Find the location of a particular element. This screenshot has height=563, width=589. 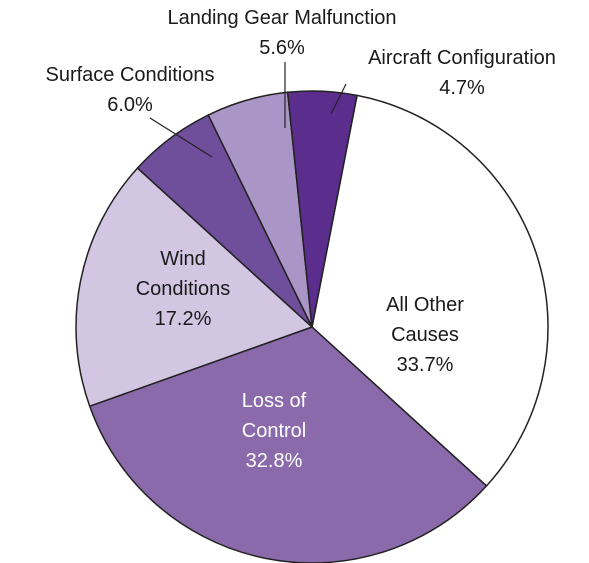

slice-label: Loss of Control 32.8% is located at coordinates (274, 431).